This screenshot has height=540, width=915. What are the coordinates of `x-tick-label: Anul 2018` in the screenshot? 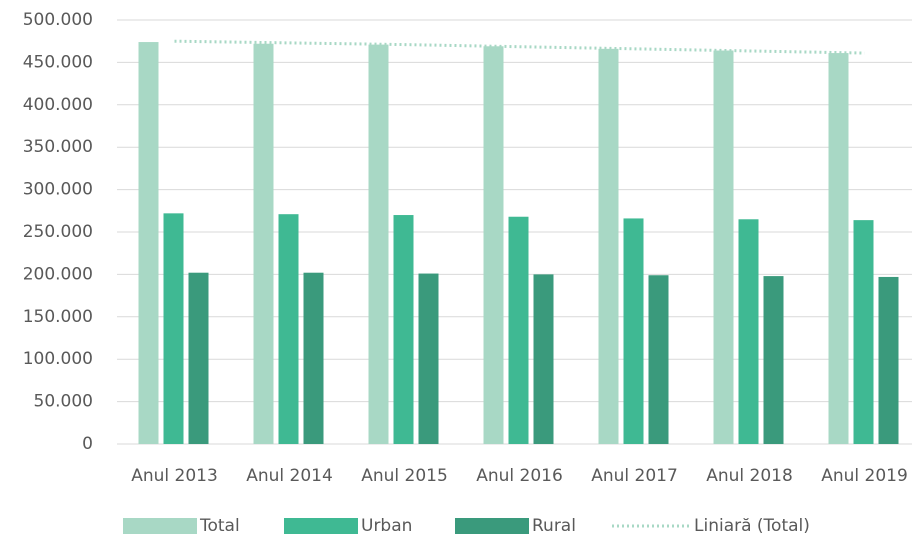 It's located at (749, 476).